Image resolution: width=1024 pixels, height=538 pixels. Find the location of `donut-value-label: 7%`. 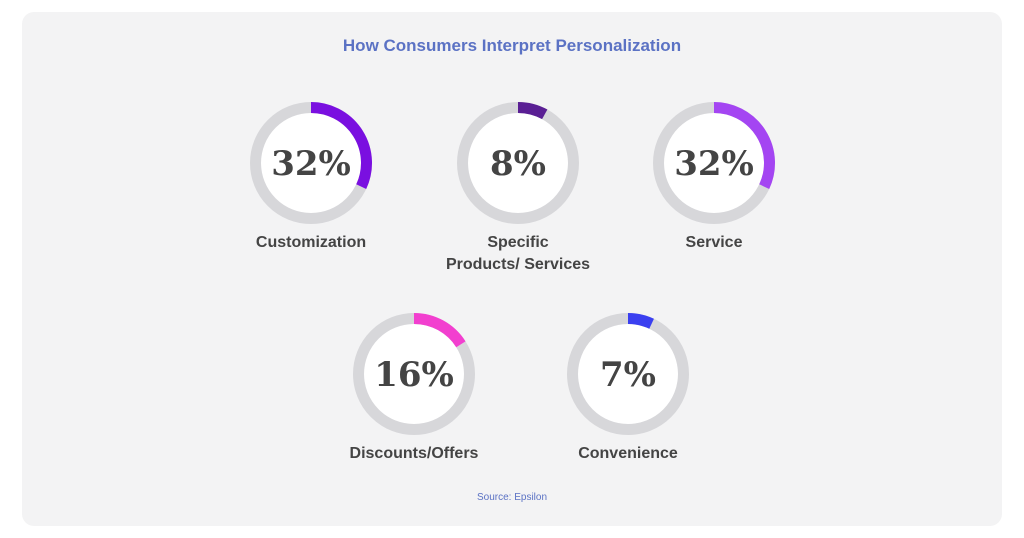

donut-value-label: 7% is located at coordinates (628, 375).